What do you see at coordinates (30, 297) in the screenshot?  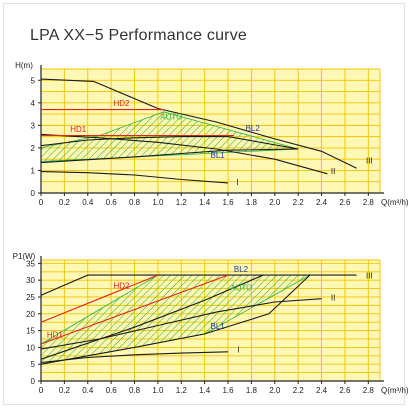 I see `y-tick-label: 25` at bounding box center [30, 297].